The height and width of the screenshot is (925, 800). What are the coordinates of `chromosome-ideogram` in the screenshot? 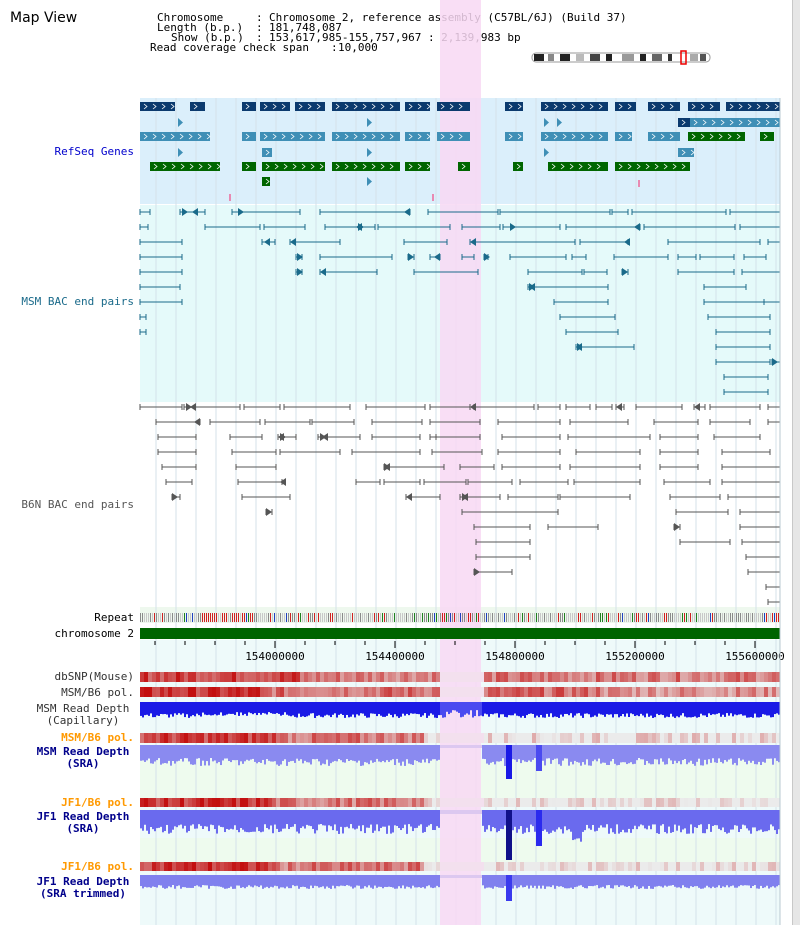 It's located at (621, 57).